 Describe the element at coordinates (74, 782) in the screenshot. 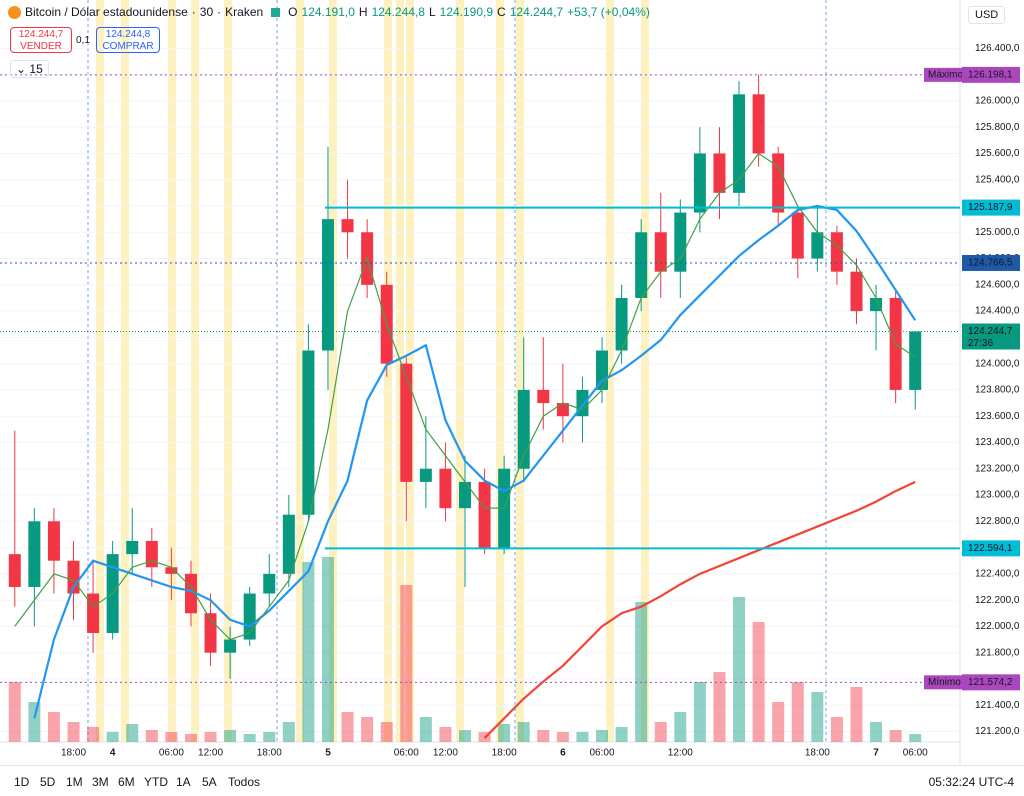

I see `range-button: 1M` at that location.